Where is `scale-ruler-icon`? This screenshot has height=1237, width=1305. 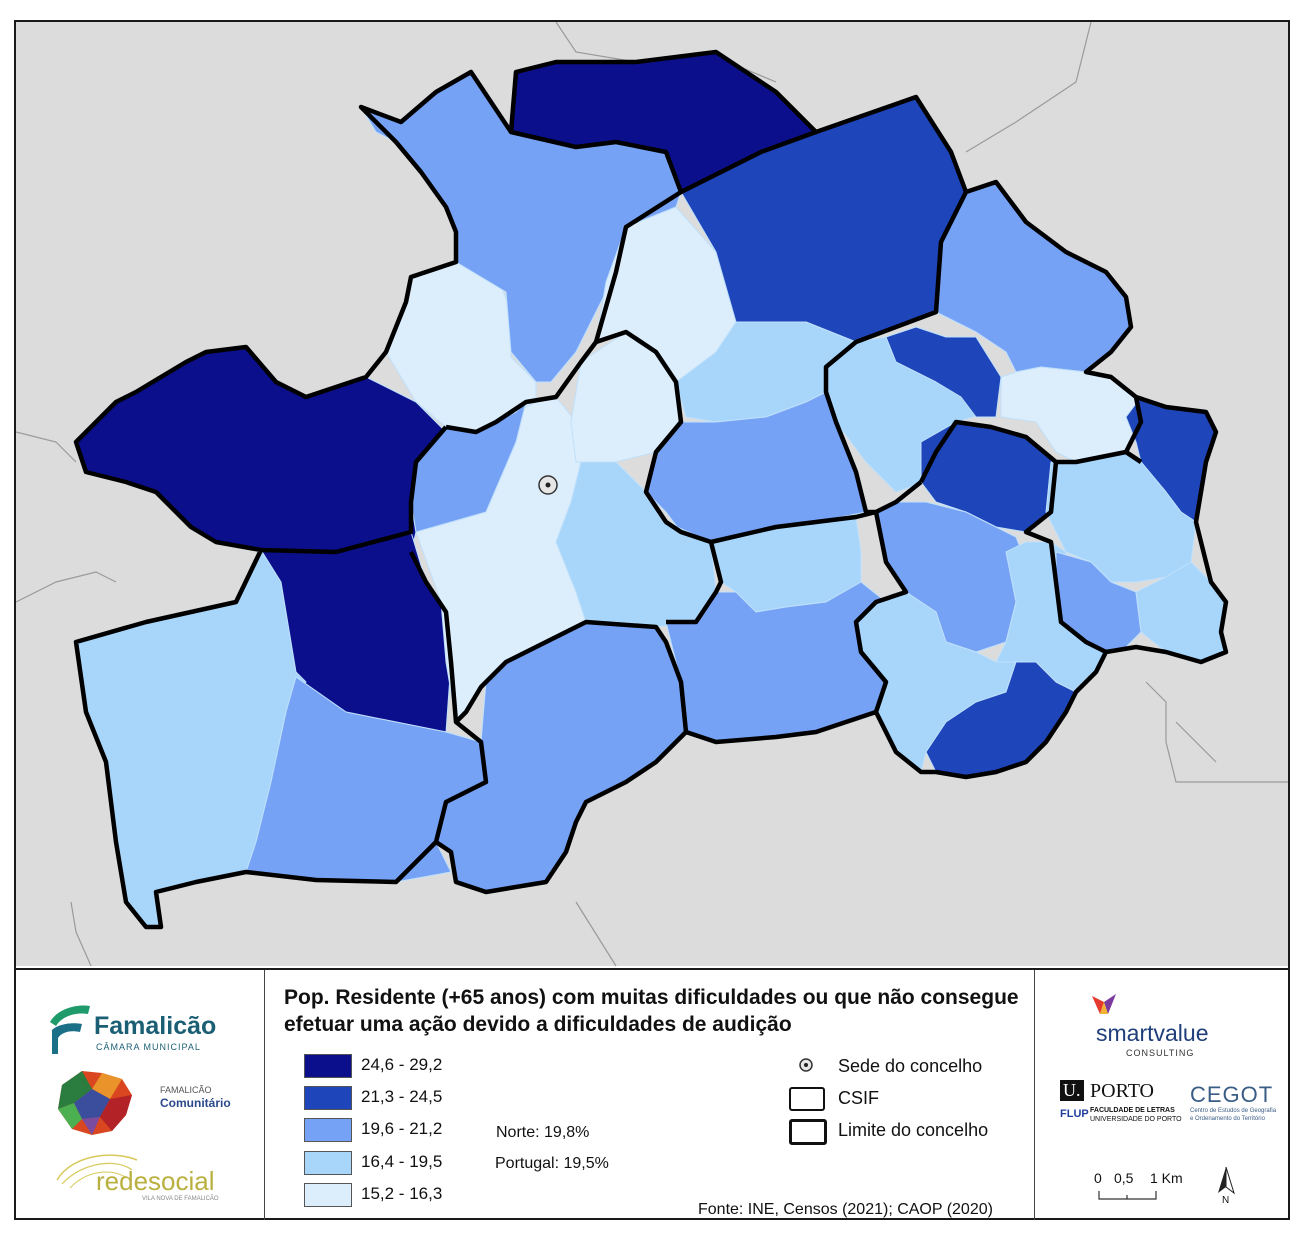 scale-ruler-icon is located at coordinates (1127, 1195).